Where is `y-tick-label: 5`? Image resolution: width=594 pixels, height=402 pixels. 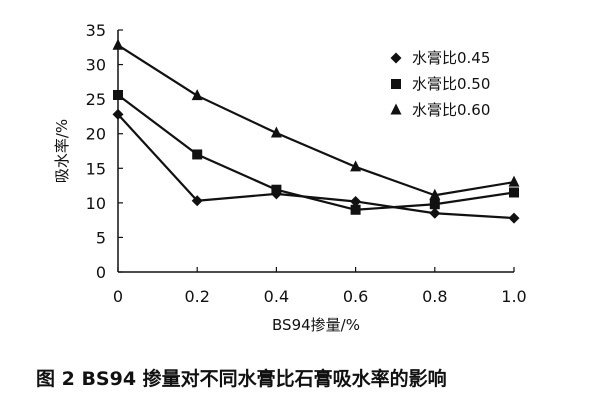 y-tick-label: 5 is located at coordinates (101, 237).